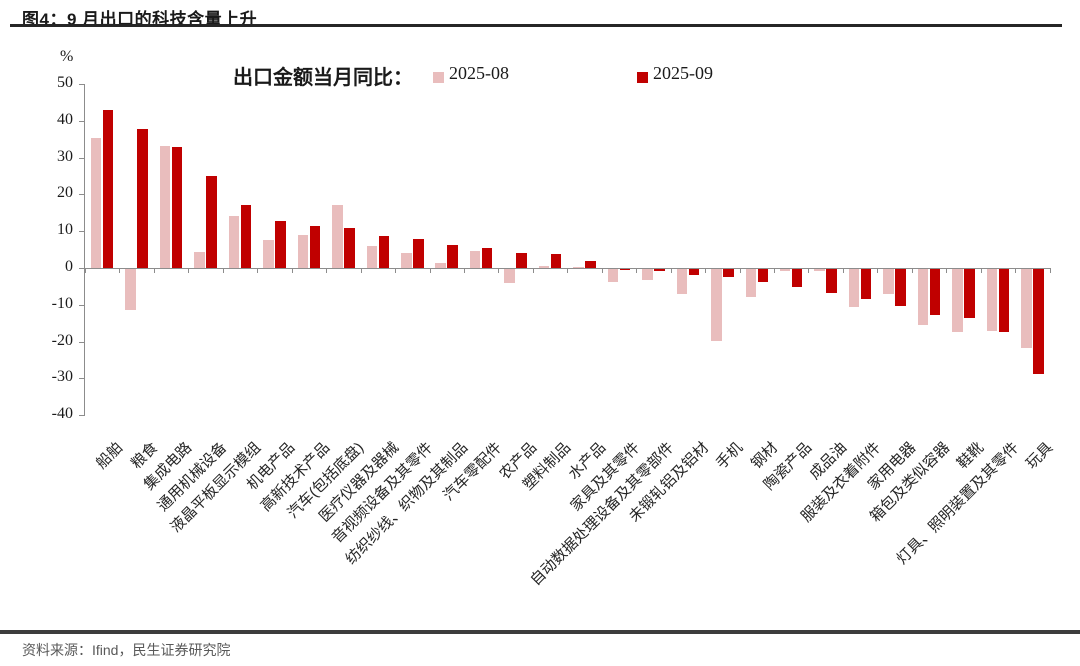 The width and height of the screenshot is (1080, 666). What do you see at coordinates (246, 236) in the screenshot?
I see `bar-2025-09-液晶平板显示模组` at bounding box center [246, 236].